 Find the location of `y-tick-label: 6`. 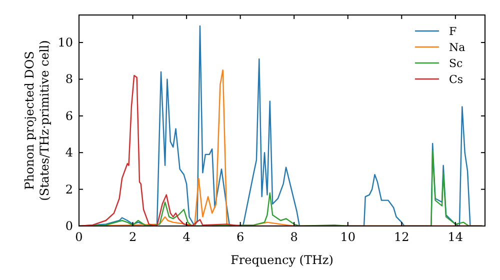

y-tick-label: 6 is located at coordinates (69, 115).